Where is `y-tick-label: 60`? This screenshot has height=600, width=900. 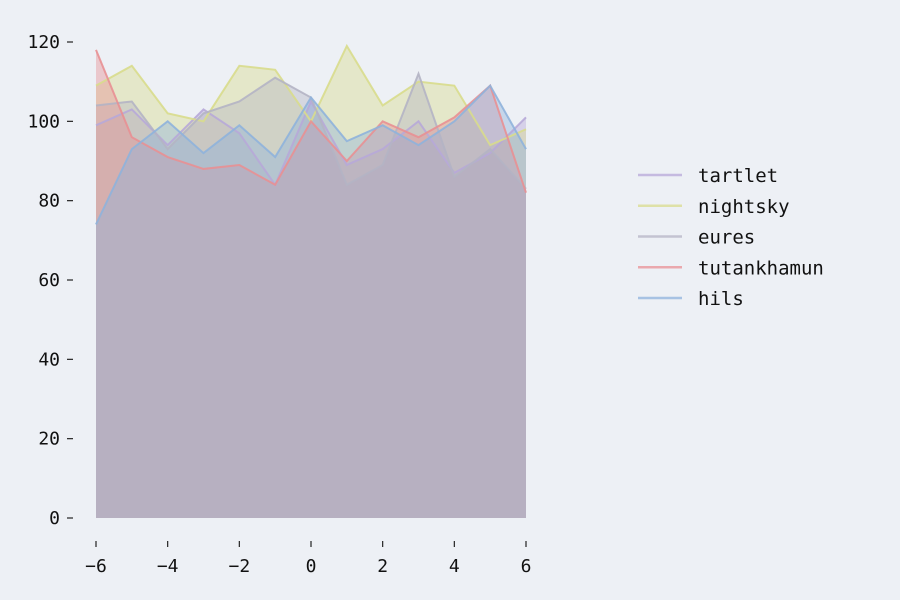
y-tick-label: 60 is located at coordinates (49, 280).